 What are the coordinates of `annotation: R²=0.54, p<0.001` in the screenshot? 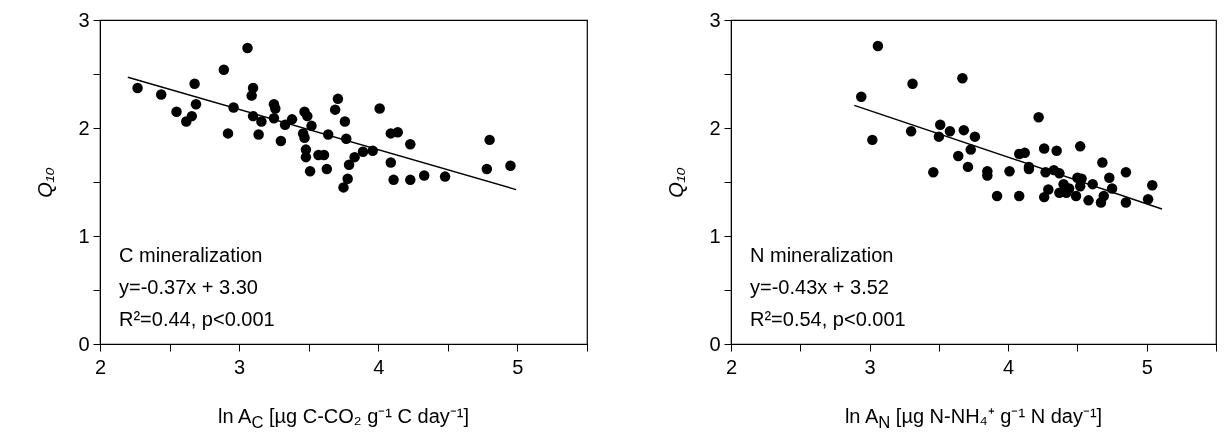 It's located at (828, 319).